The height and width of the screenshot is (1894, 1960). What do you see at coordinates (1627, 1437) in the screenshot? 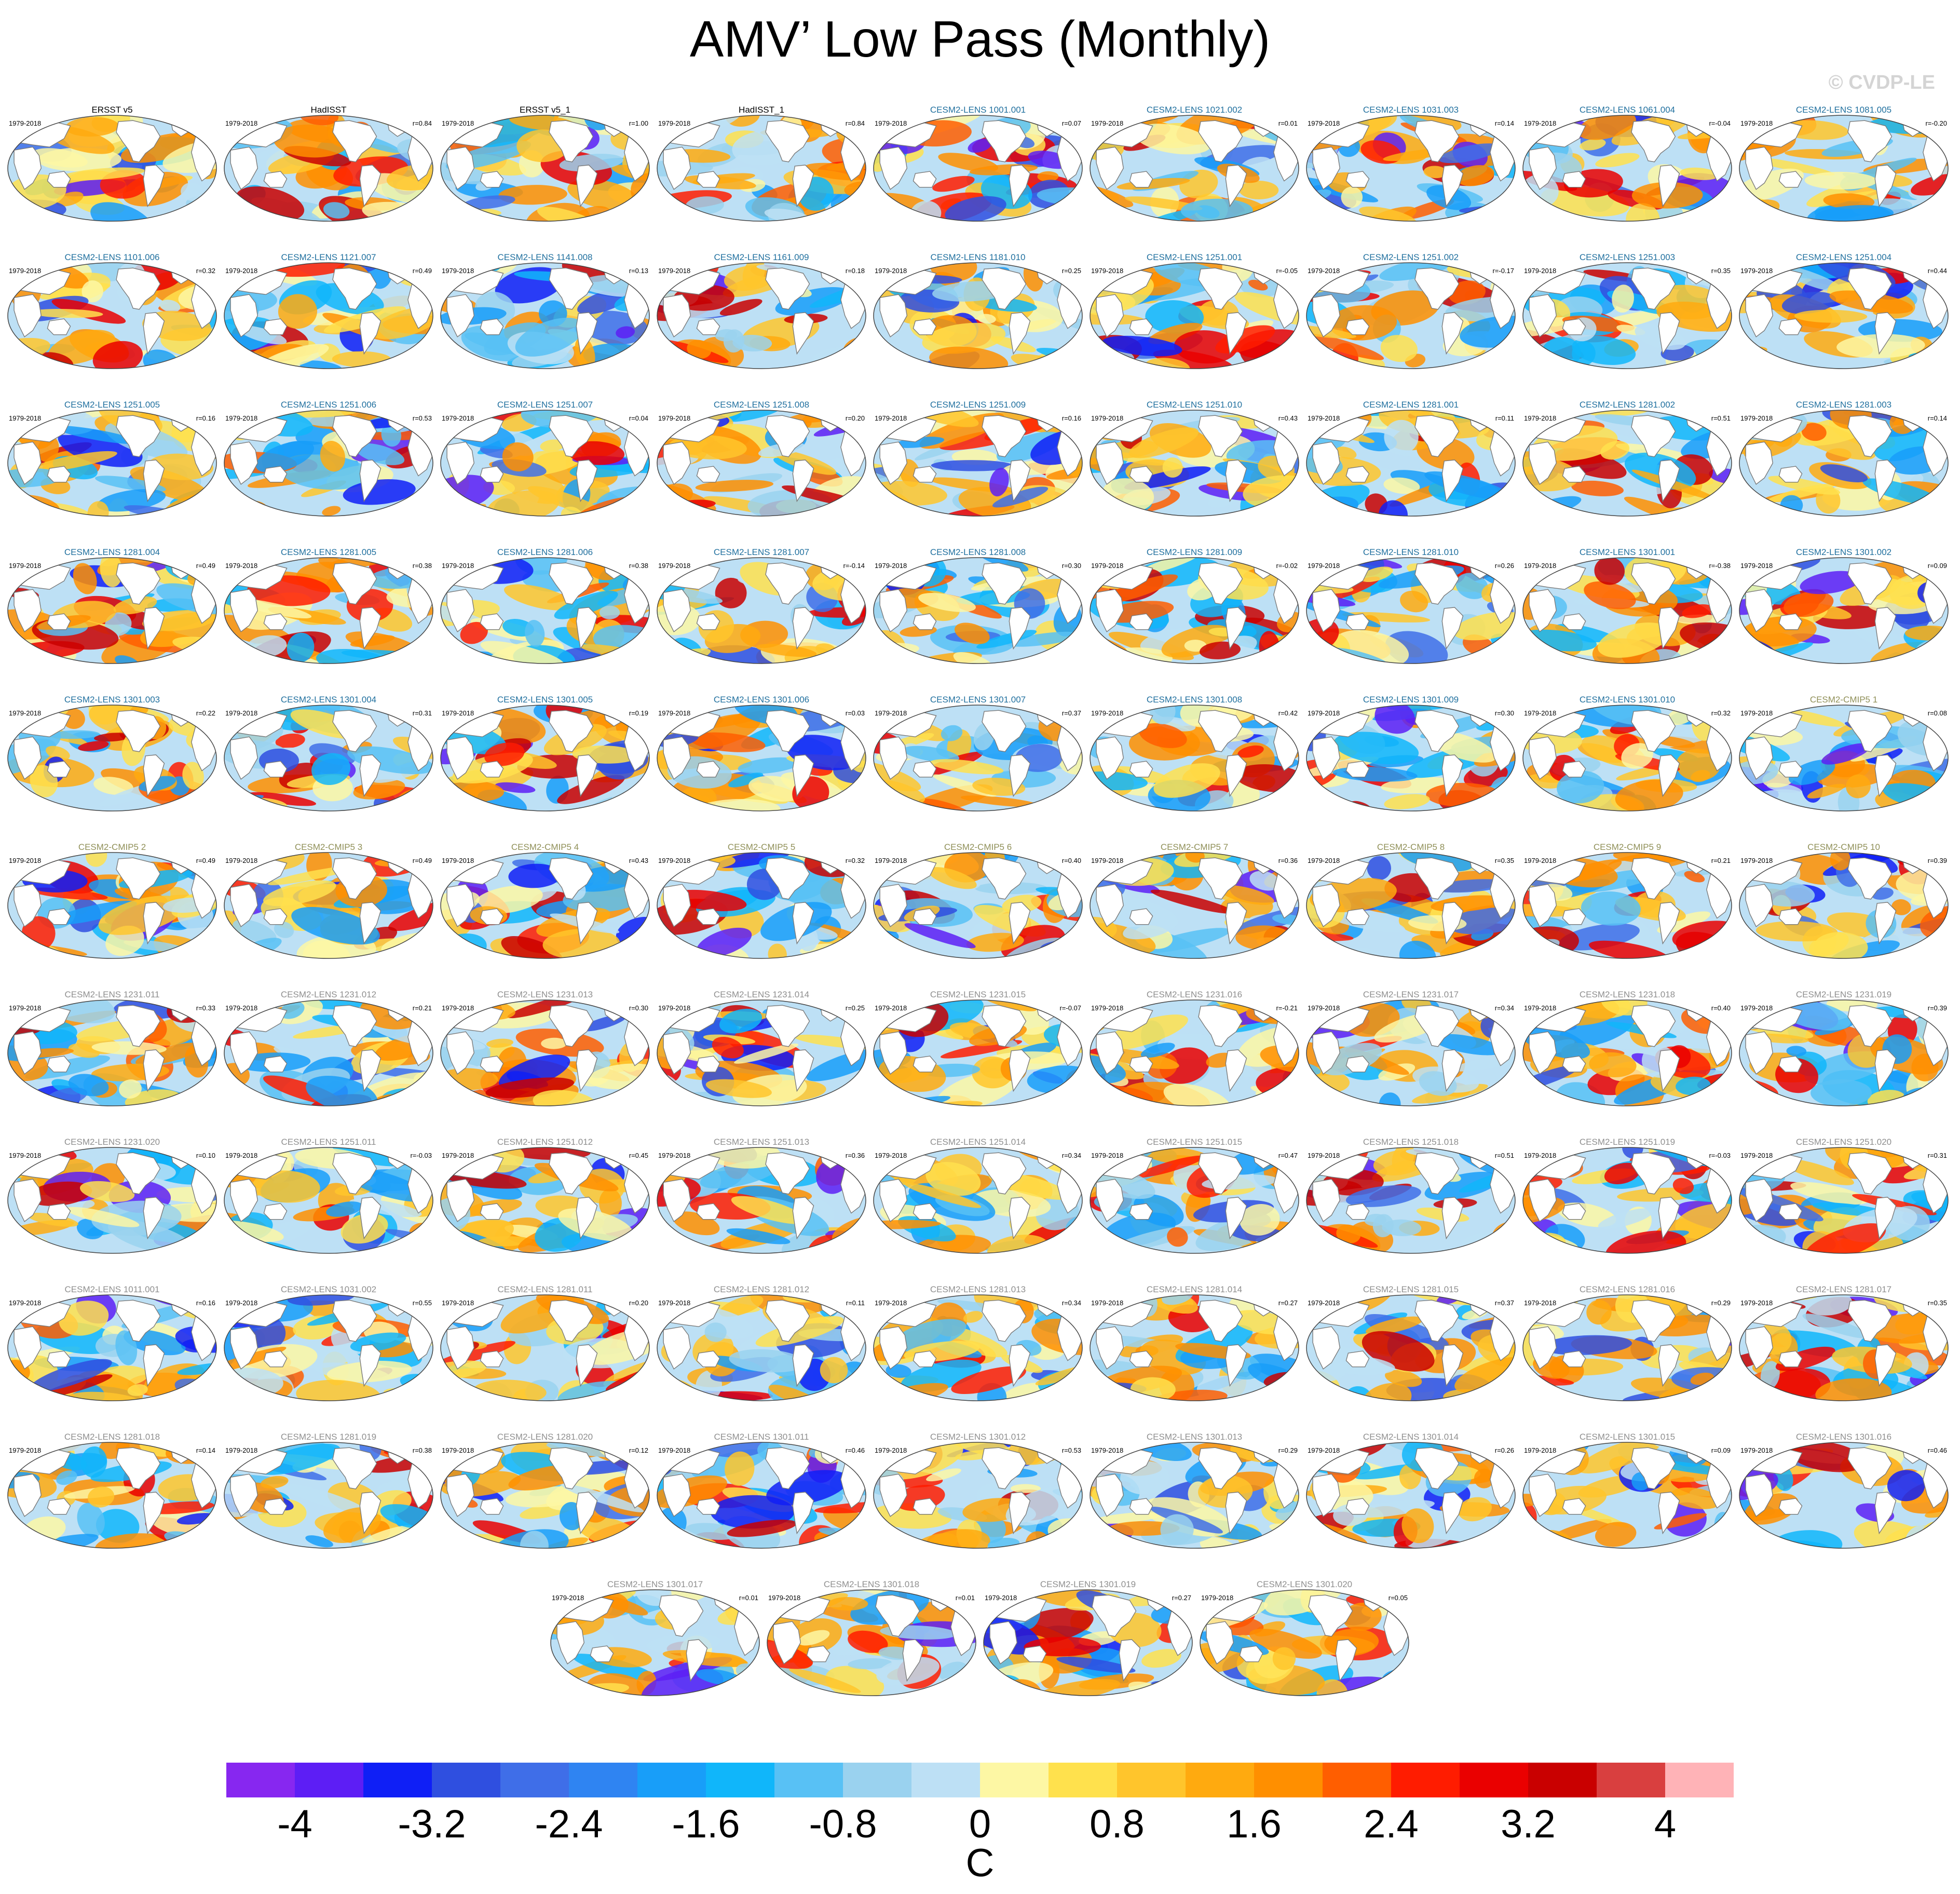
I see `panel-title: CESM2-LENS 1301.015` at bounding box center [1627, 1437].